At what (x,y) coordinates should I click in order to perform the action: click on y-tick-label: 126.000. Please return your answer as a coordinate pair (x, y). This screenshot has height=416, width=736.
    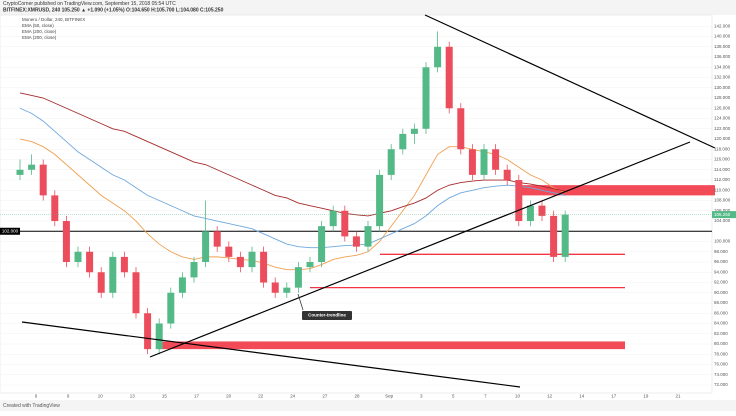
    Looking at the image, I should click on (722, 107).